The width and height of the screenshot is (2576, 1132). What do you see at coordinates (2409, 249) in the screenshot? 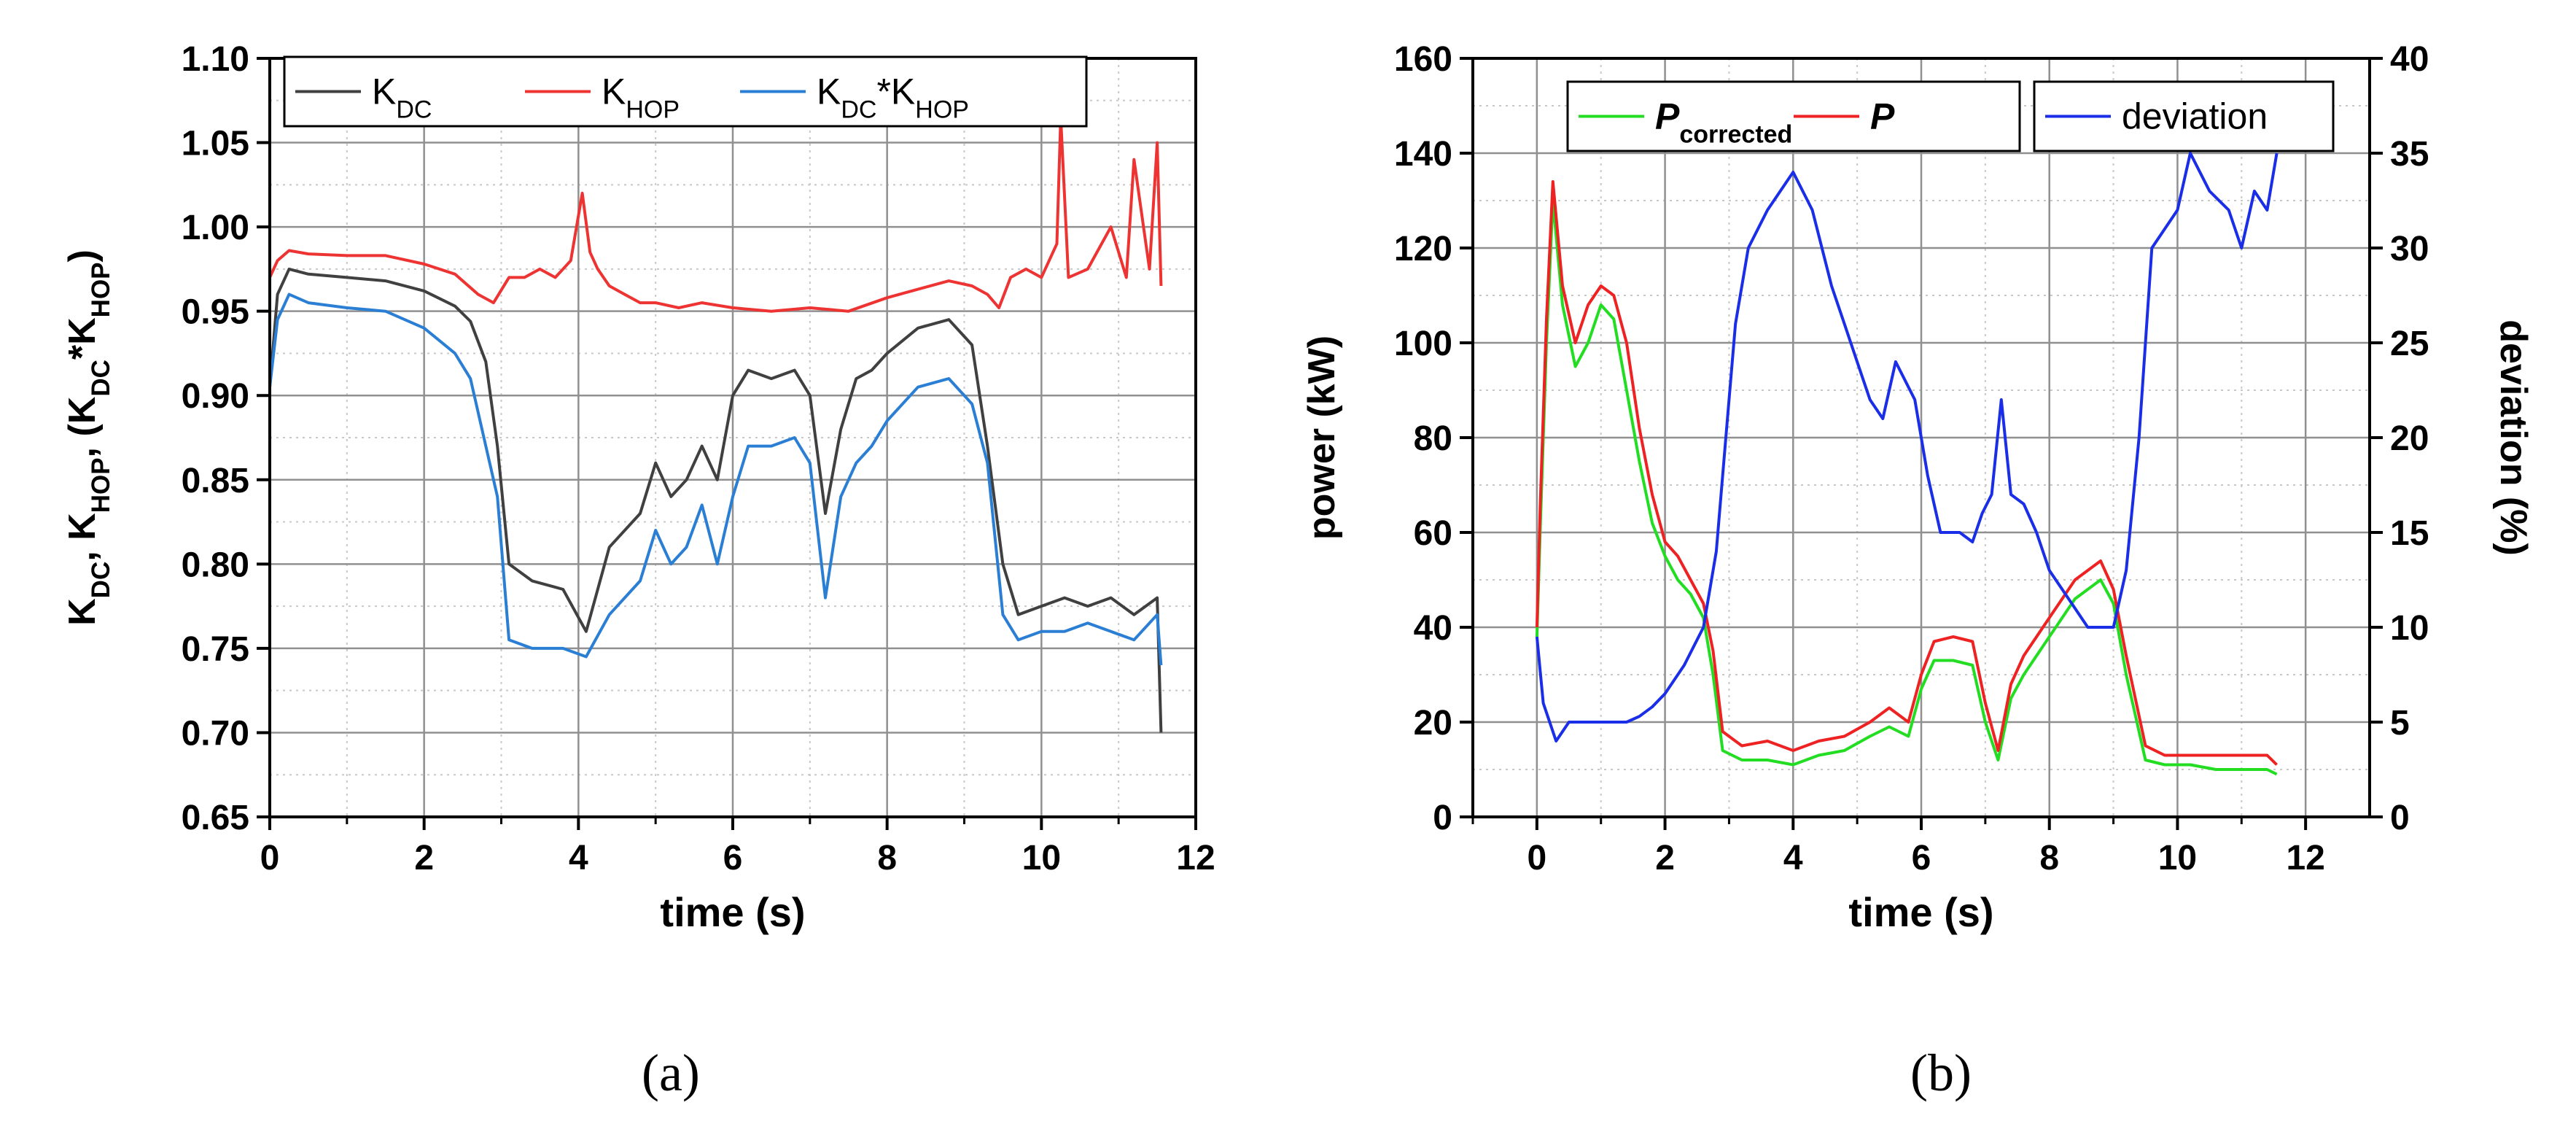
I see `b-y2-tick-label: 30` at bounding box center [2409, 249].